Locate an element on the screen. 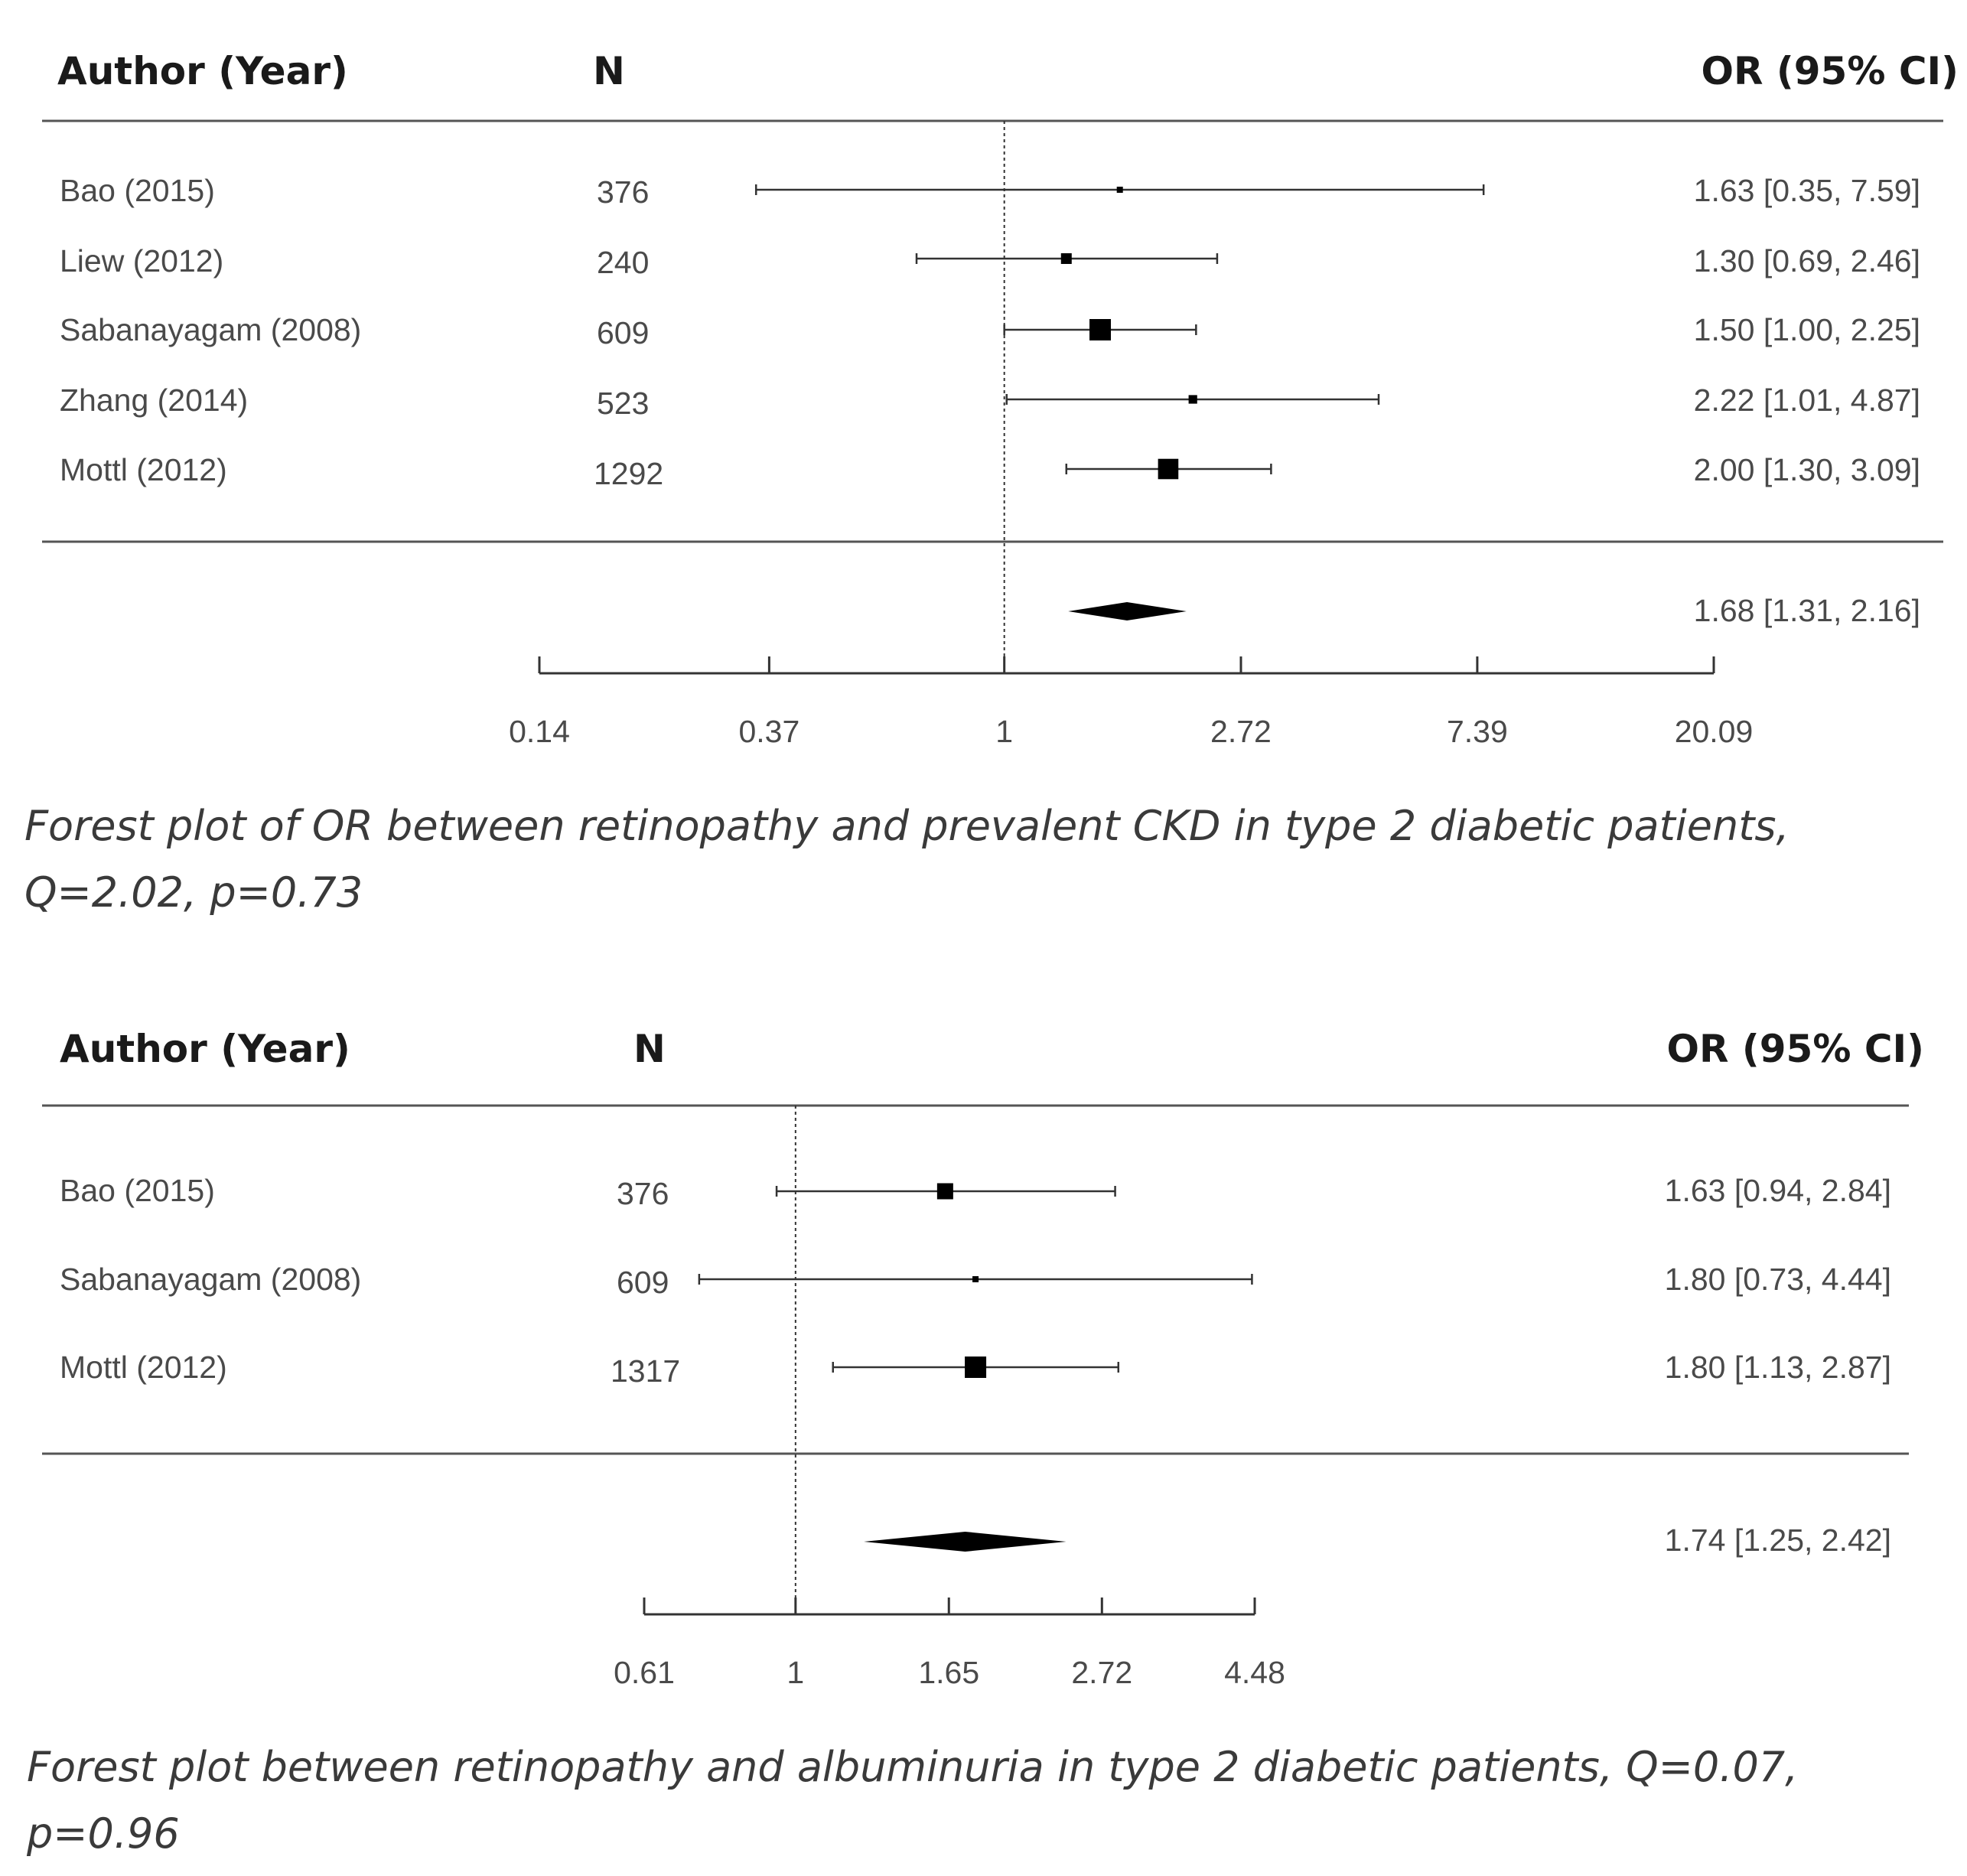 This screenshot has width=1967, height=1876. x-tick-label: 7.39 is located at coordinates (1477, 731).